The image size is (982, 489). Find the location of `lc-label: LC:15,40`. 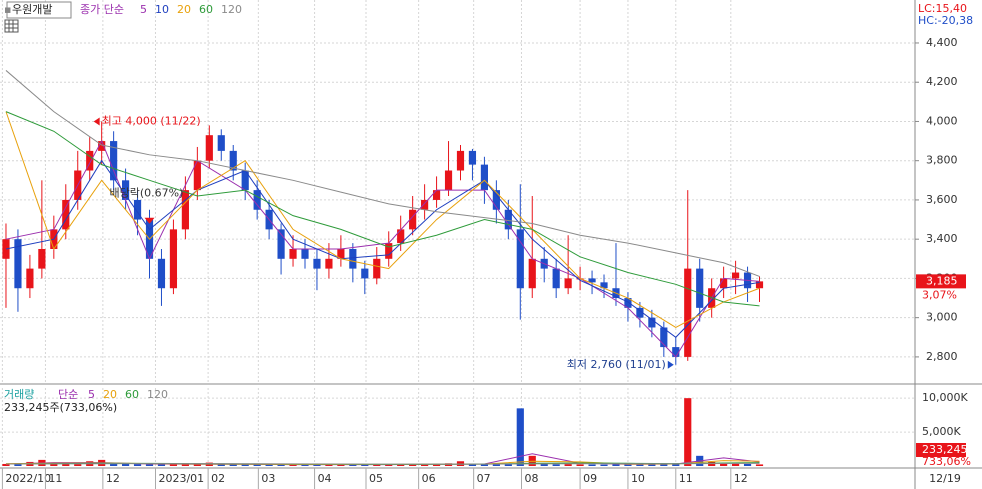

lc-label: LC:15,40 is located at coordinates (942, 8).